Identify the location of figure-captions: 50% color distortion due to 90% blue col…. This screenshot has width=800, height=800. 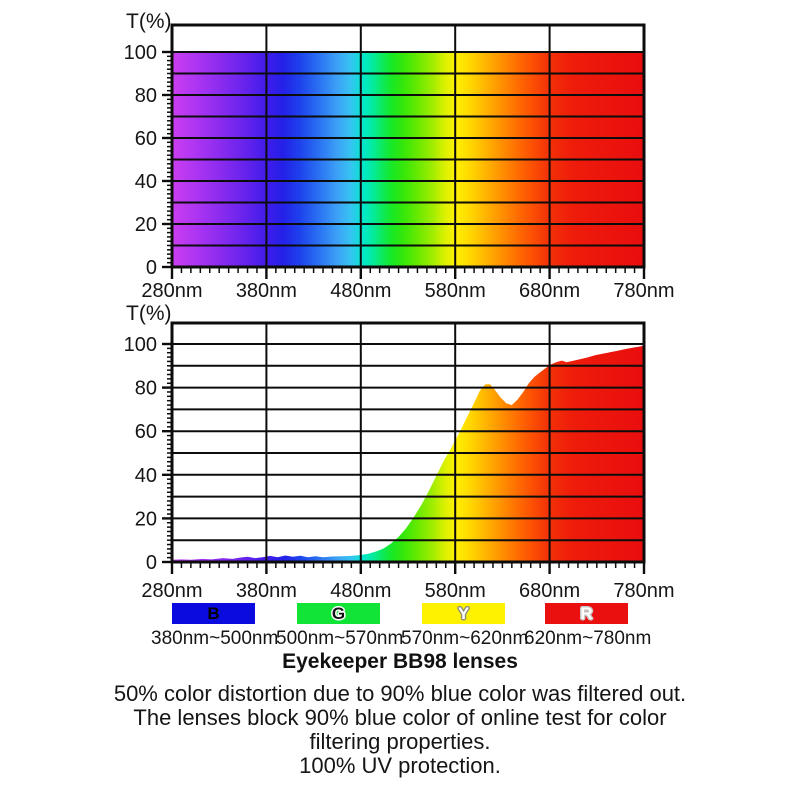
(400, 730).